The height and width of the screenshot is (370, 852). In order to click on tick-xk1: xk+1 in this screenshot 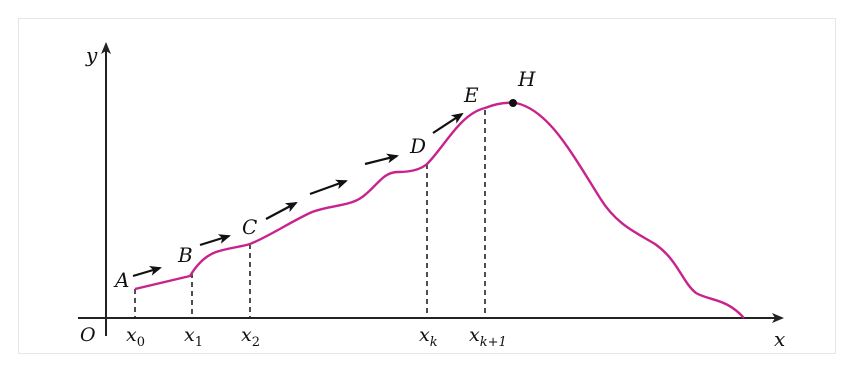, I will do `click(488, 337)`.